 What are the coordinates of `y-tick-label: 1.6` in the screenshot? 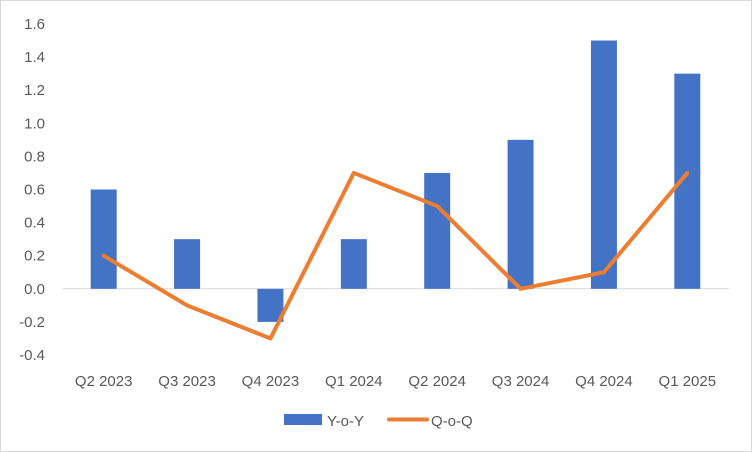 It's located at (34, 24).